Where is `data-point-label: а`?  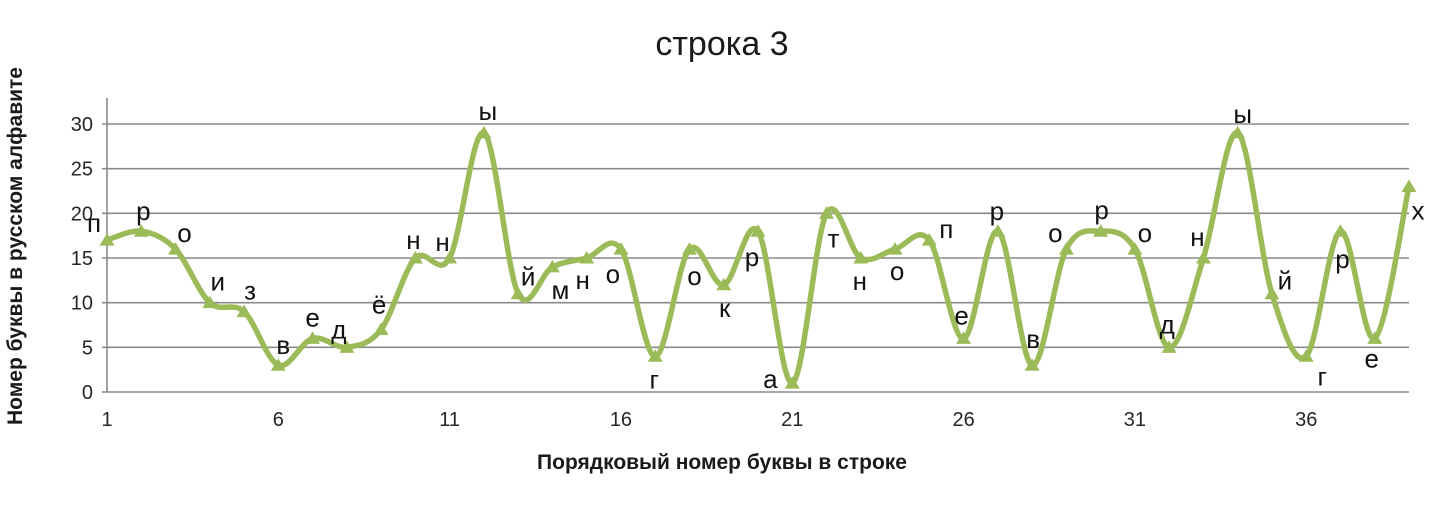
data-point-label: а is located at coordinates (770, 379).